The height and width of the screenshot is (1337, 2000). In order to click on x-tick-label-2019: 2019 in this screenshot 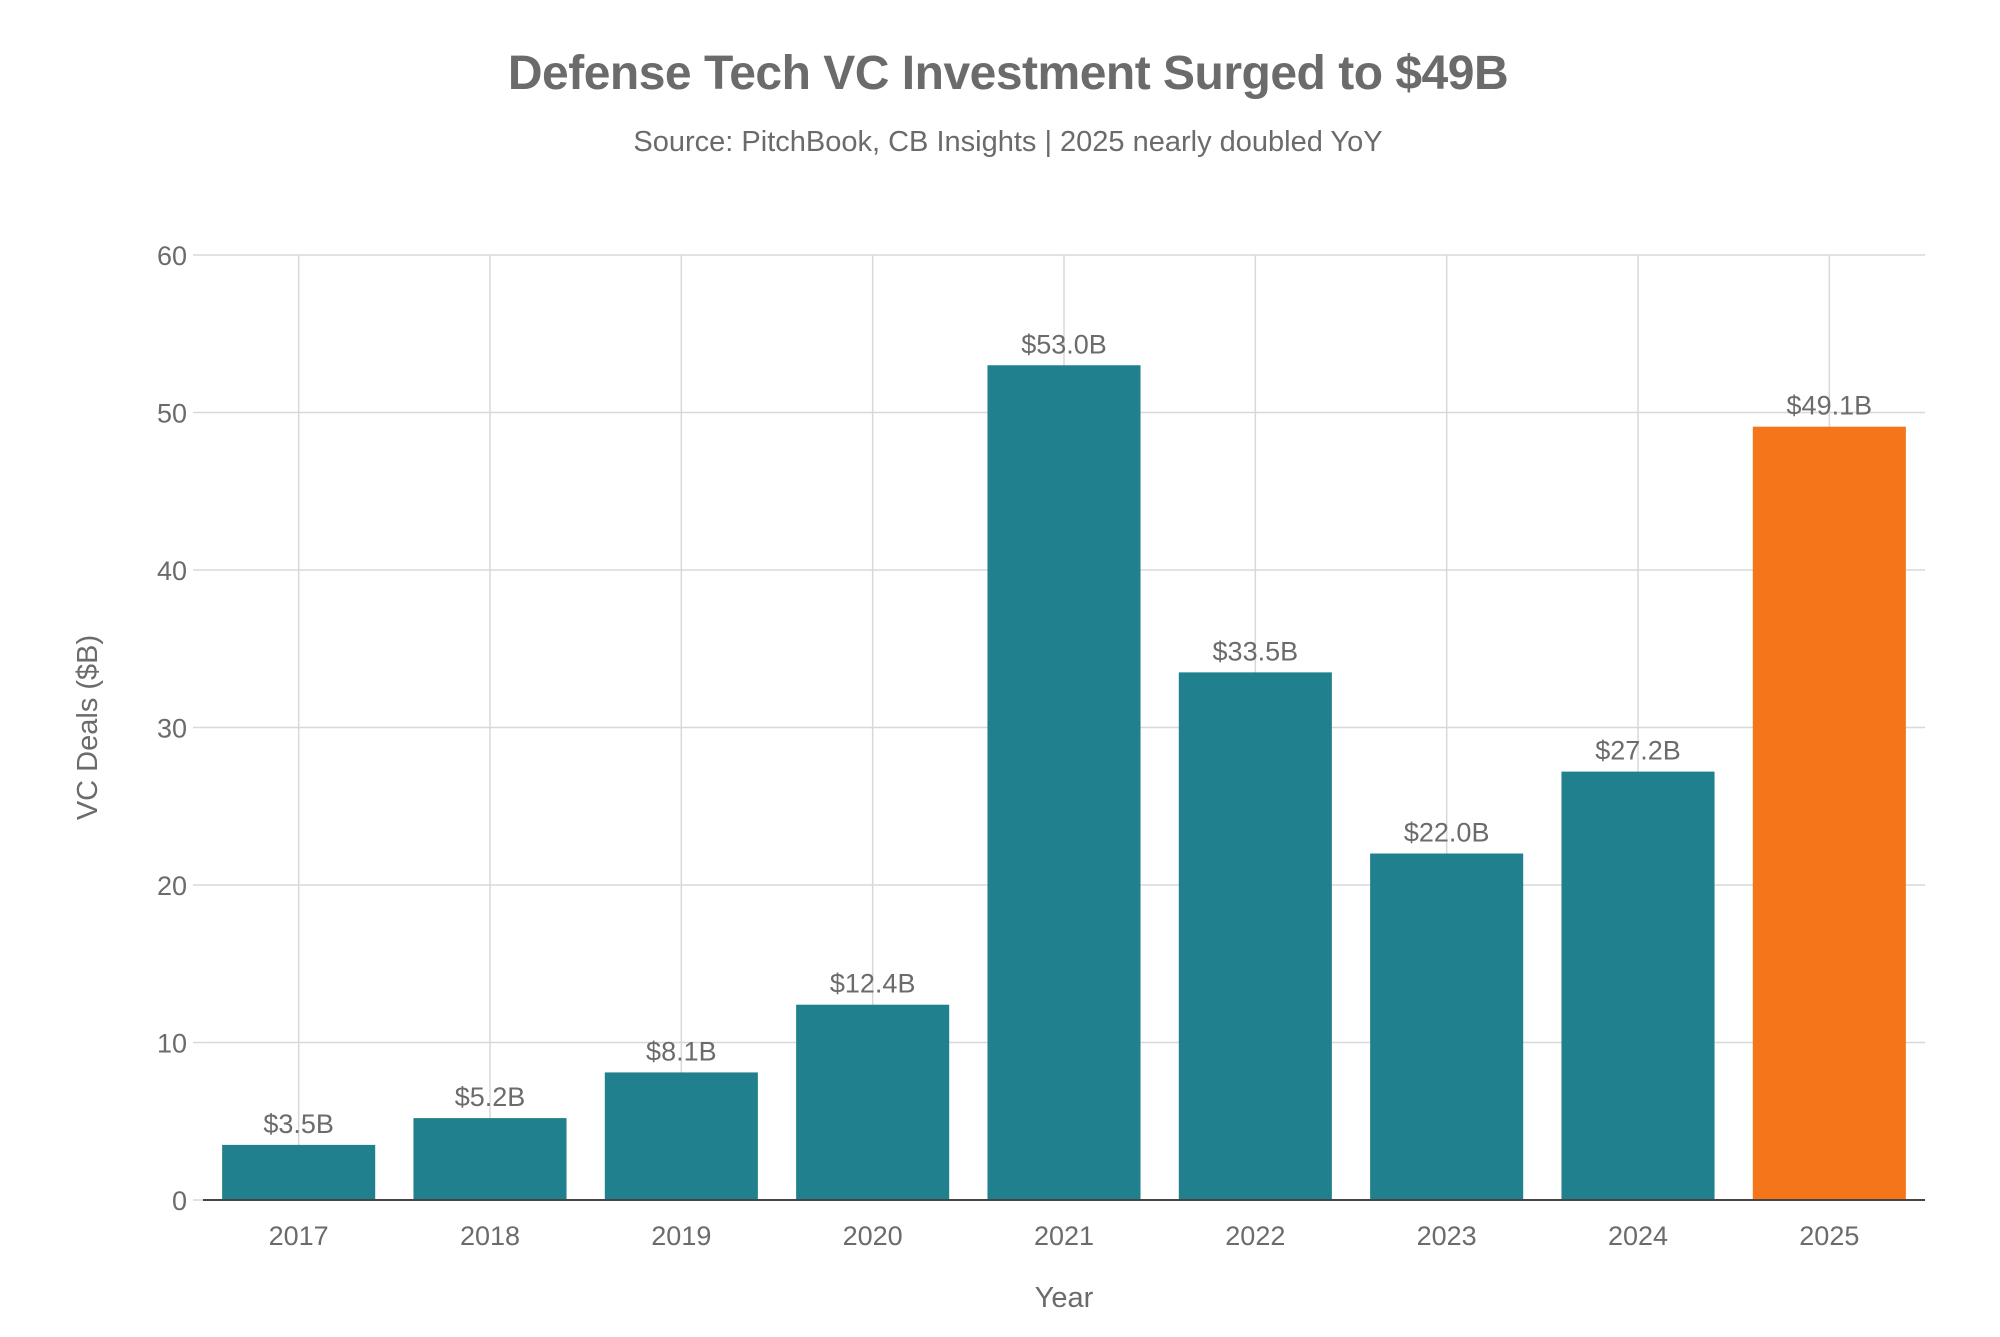, I will do `click(681, 1236)`.